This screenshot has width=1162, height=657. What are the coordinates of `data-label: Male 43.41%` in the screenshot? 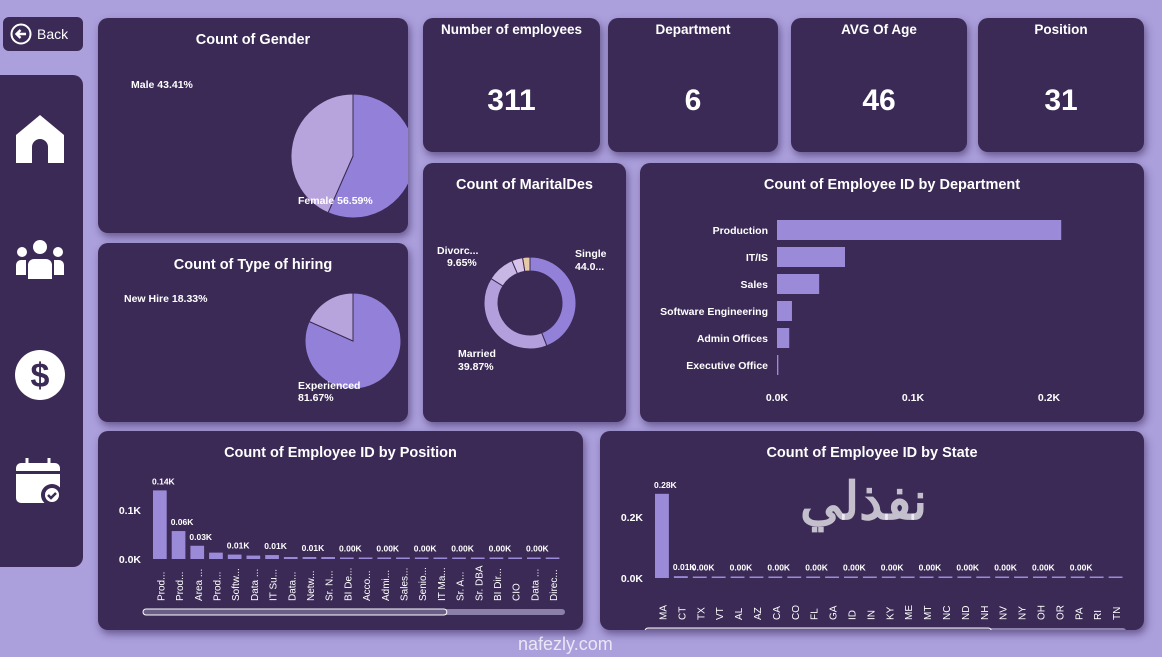 It's located at (162, 85).